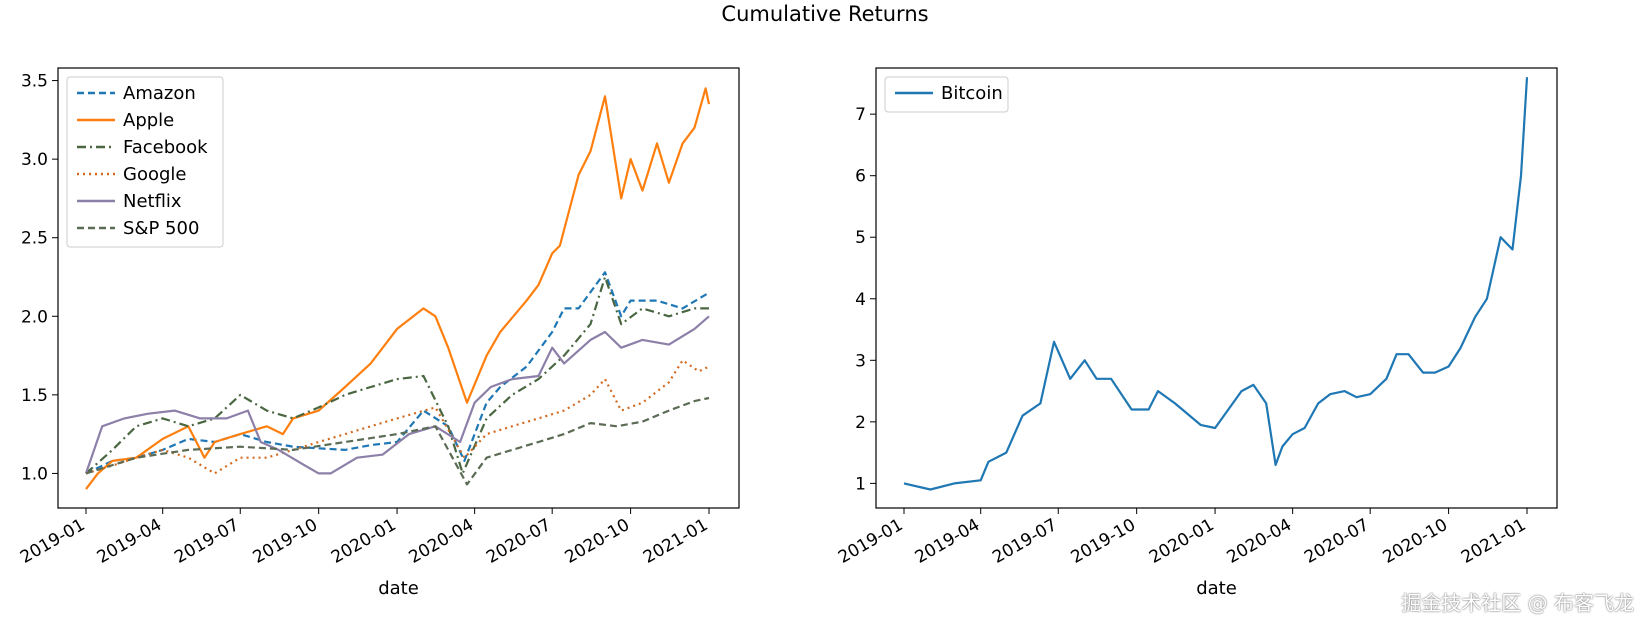  I want to click on y-tick-label: 2, so click(860, 423).